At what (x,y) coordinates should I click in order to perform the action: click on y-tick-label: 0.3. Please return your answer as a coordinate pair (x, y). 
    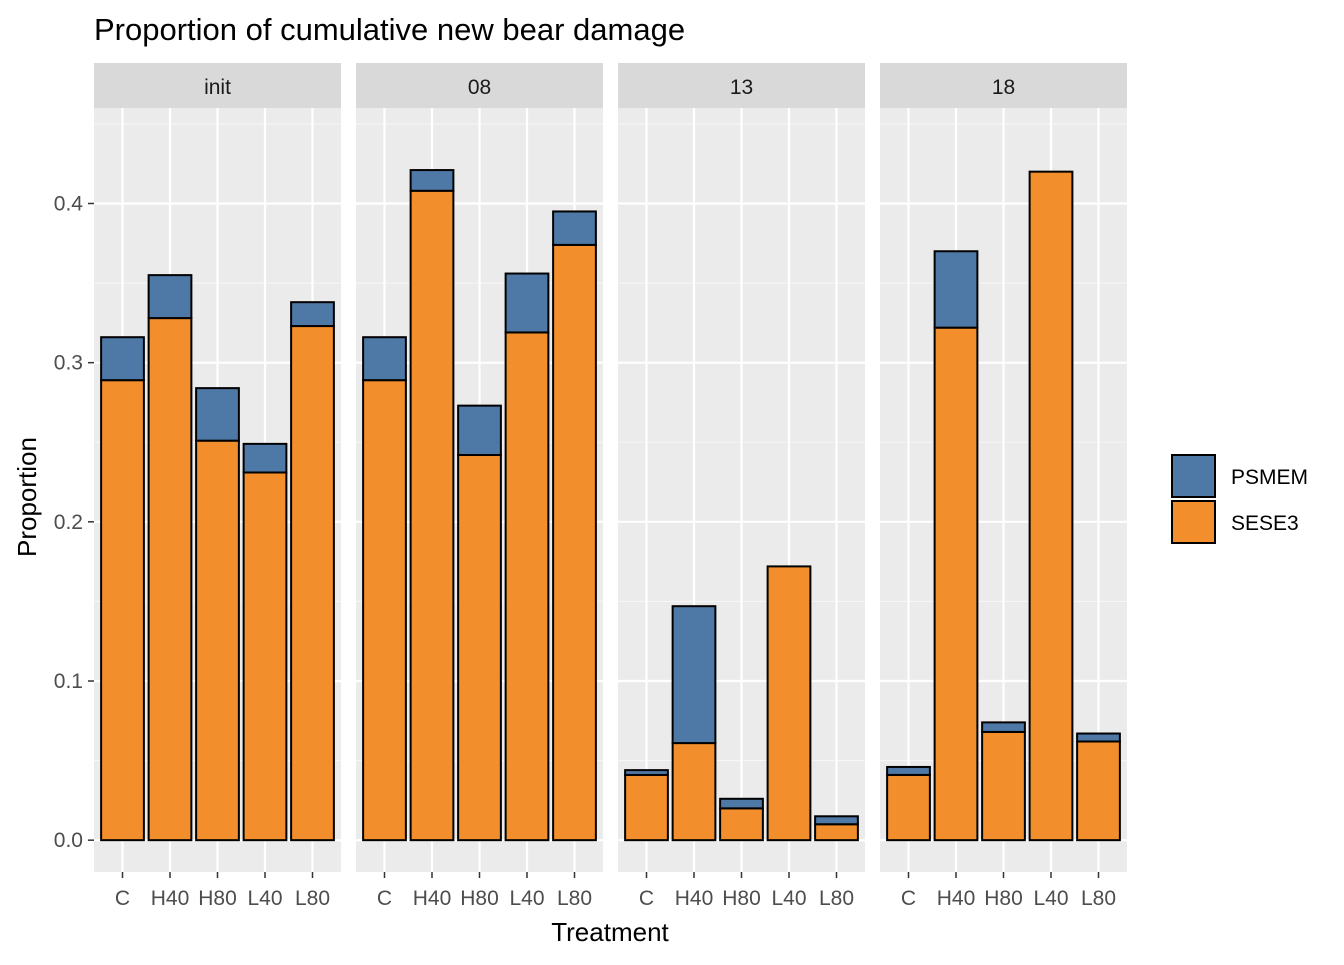
    Looking at the image, I should click on (68, 363).